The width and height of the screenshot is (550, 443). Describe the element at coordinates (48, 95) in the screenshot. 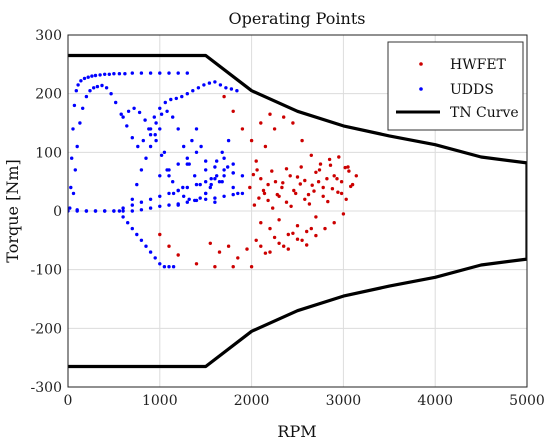

I see `y-tick-label: 200` at that location.